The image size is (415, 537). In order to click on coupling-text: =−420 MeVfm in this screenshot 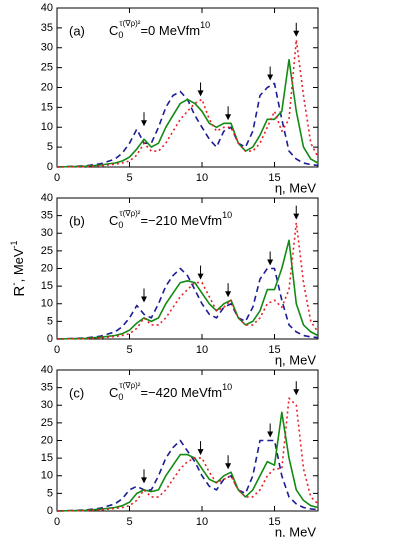, I will do `click(181, 392)`.